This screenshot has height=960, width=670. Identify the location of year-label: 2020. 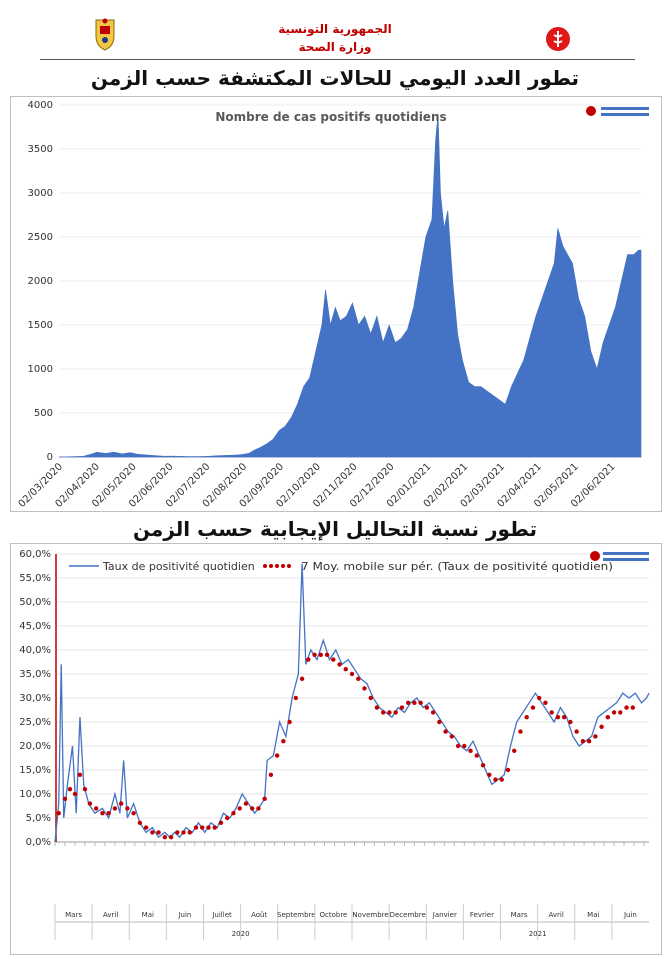
(241, 934).